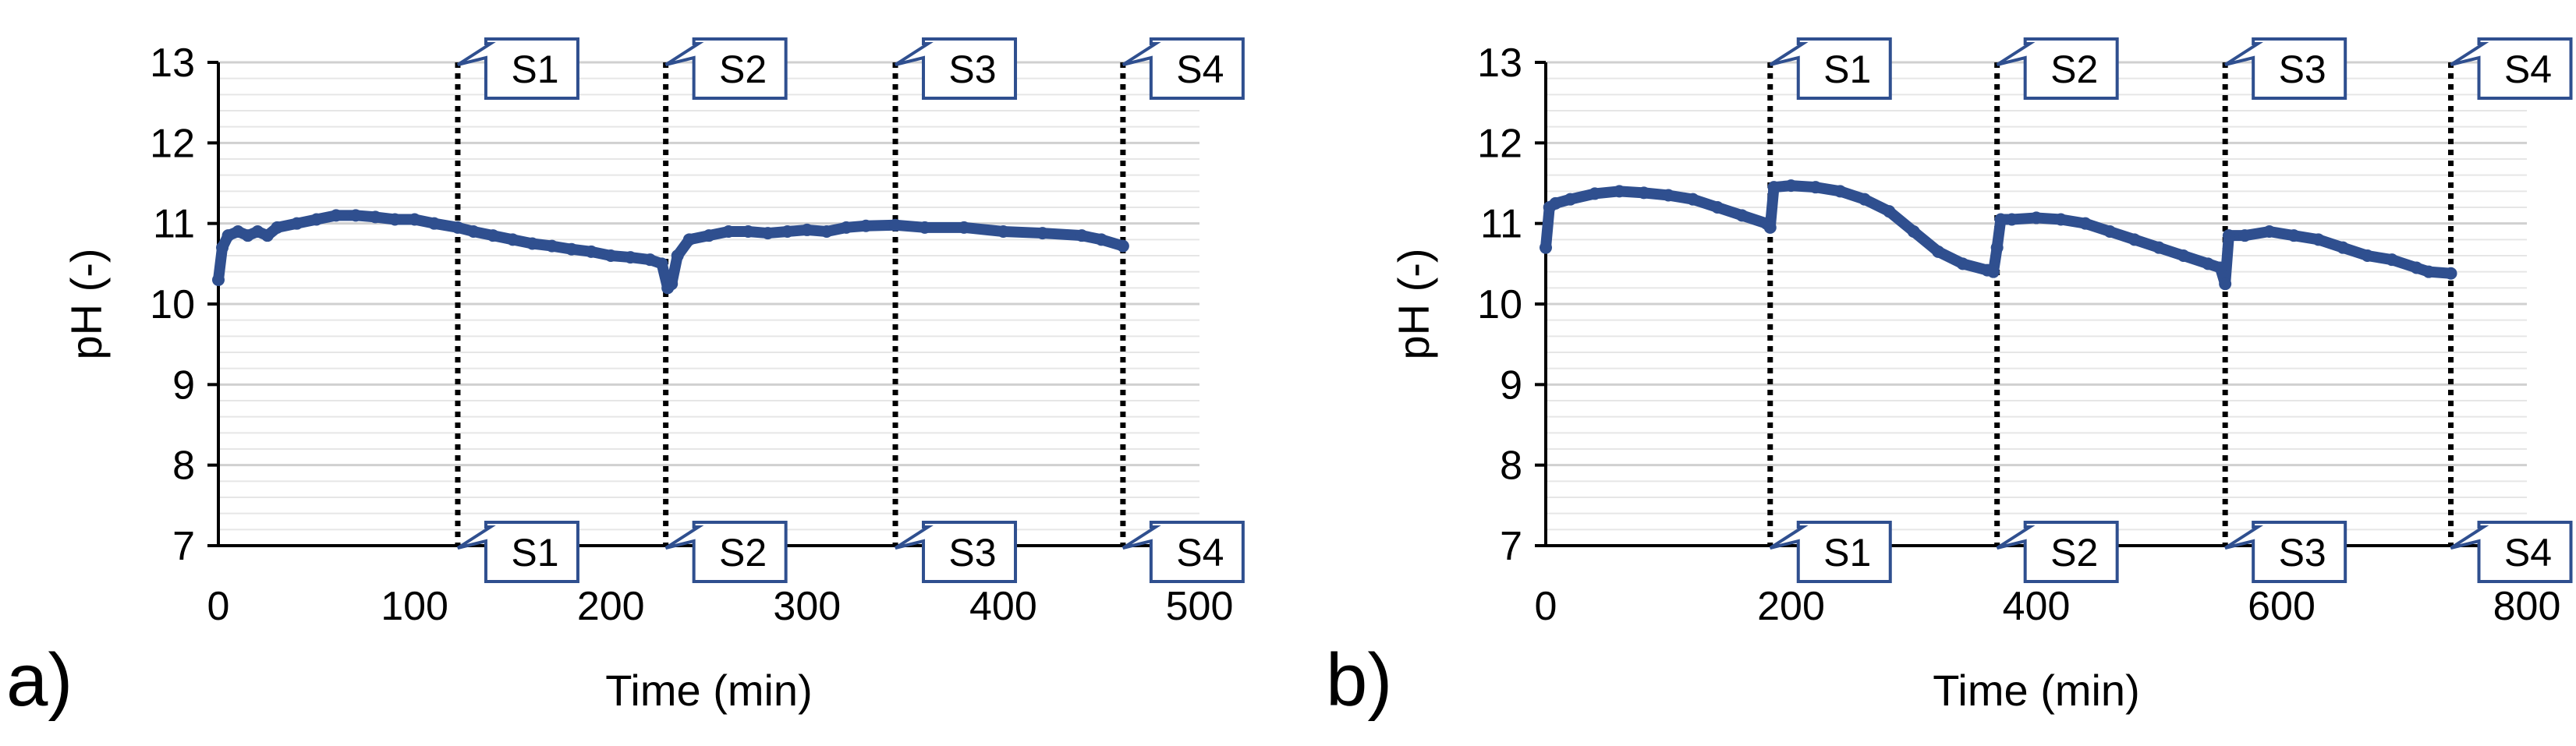 This screenshot has width=2576, height=746. Describe the element at coordinates (1499, 304) in the screenshot. I see `y-tick-label: 10` at that location.